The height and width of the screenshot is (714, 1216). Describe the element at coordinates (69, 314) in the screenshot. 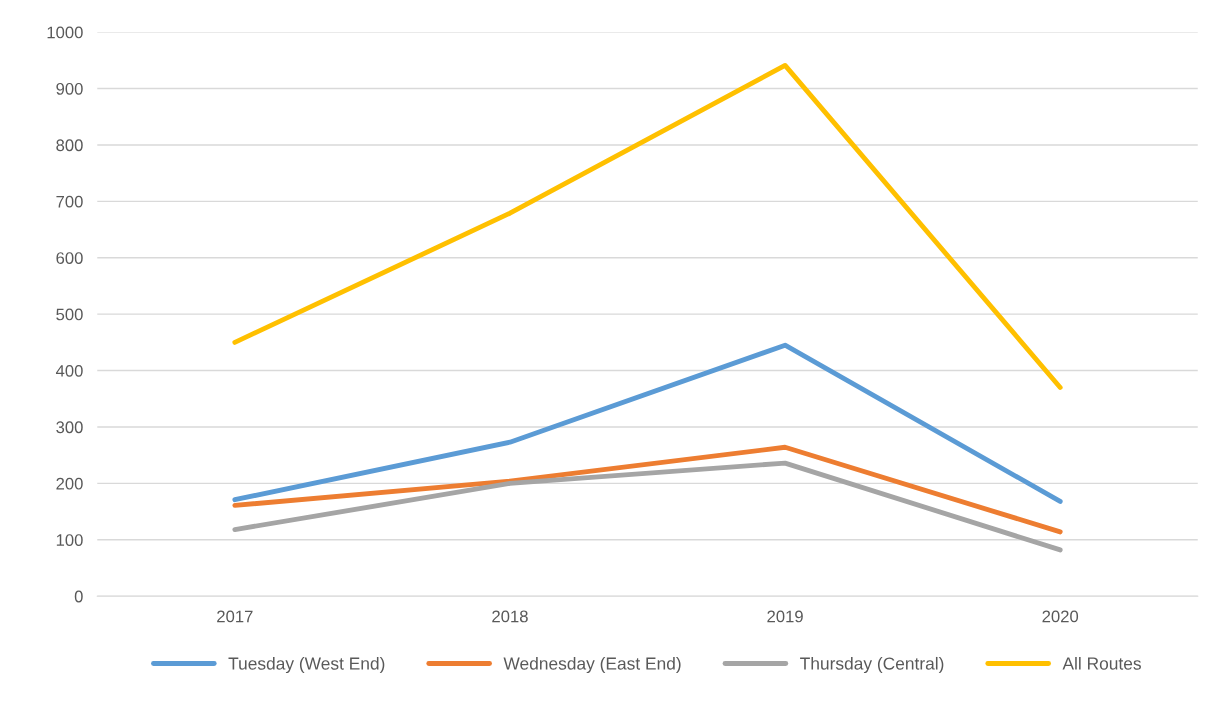

I see `y-tick-label: 500` at that location.